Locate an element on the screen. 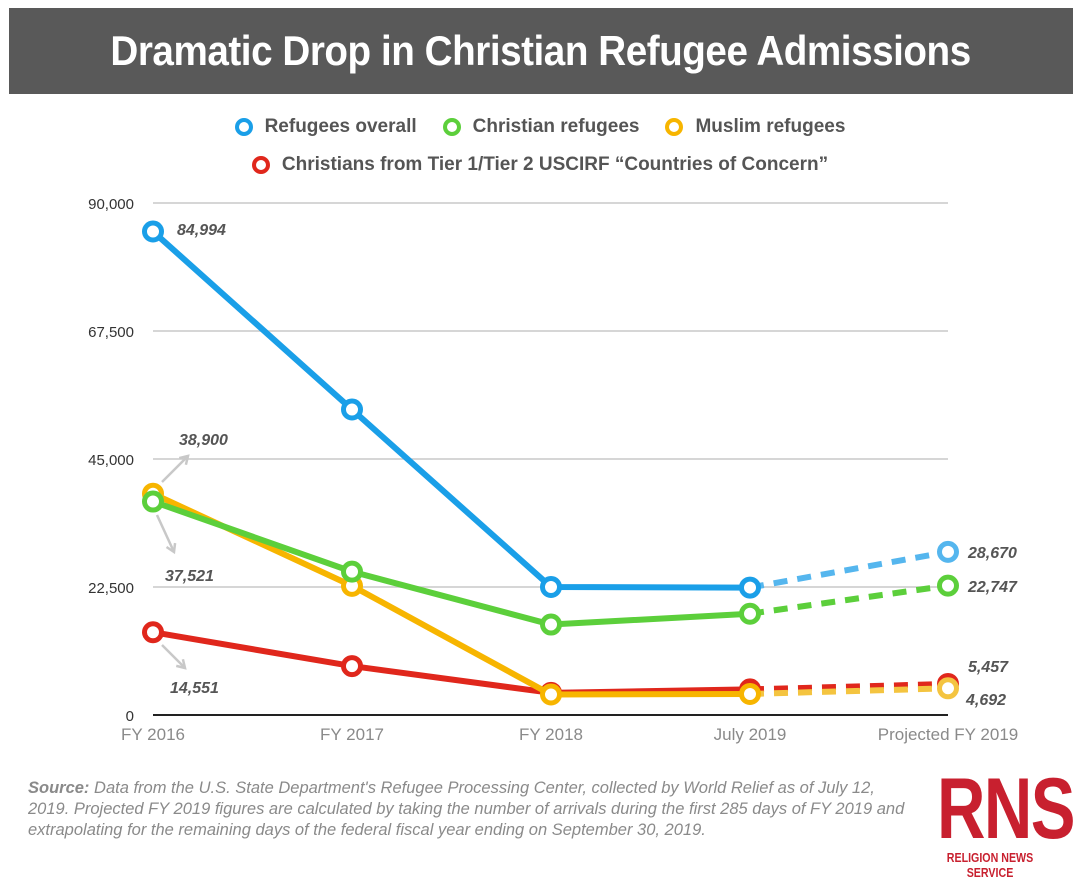  data-label: 5,457 is located at coordinates (988, 667).